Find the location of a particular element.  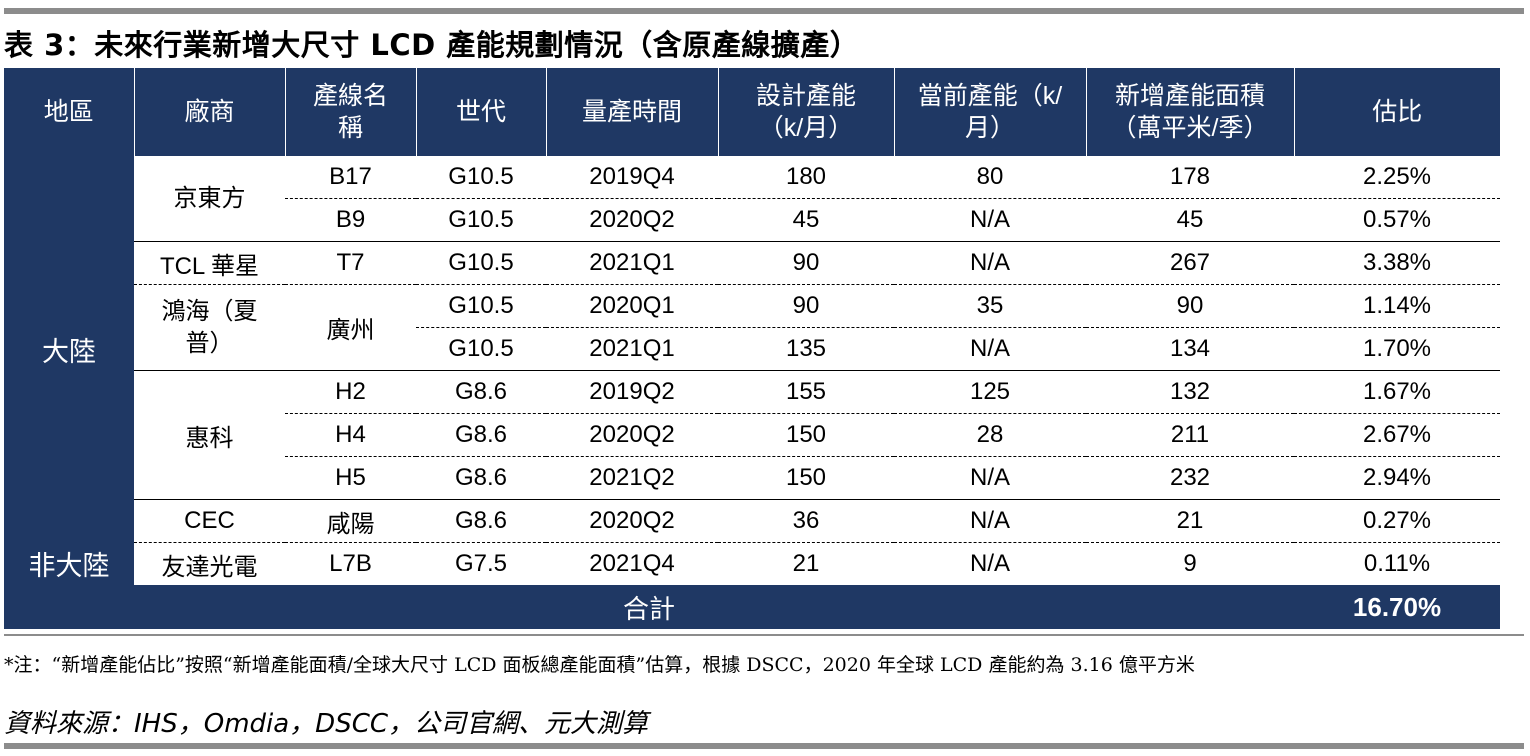

vendor-foxconn: 鴻海（夏普） is located at coordinates (209, 327).